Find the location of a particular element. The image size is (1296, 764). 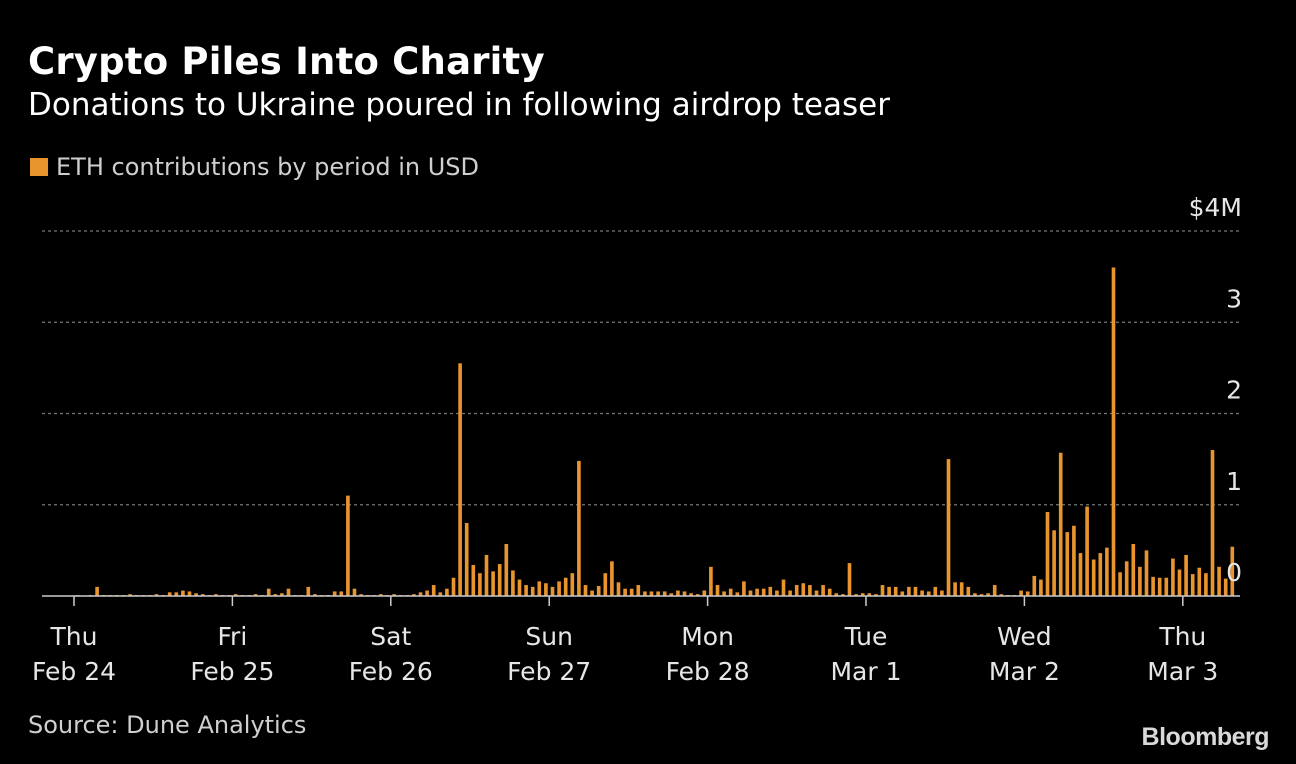

x-tick-label-date: Feb 24 is located at coordinates (74, 671).